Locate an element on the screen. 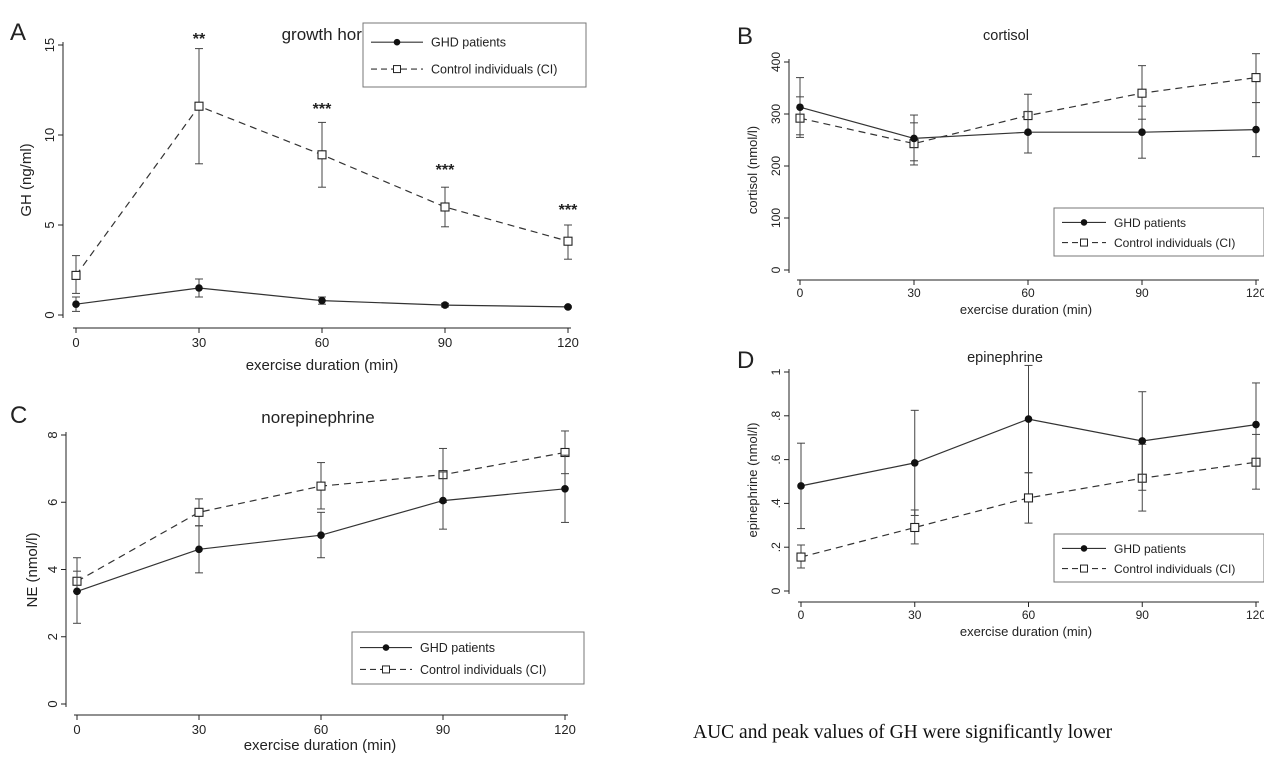 The image size is (1264, 758). y-axis-label: epinephrine (nmol/l) is located at coordinates (752, 480).